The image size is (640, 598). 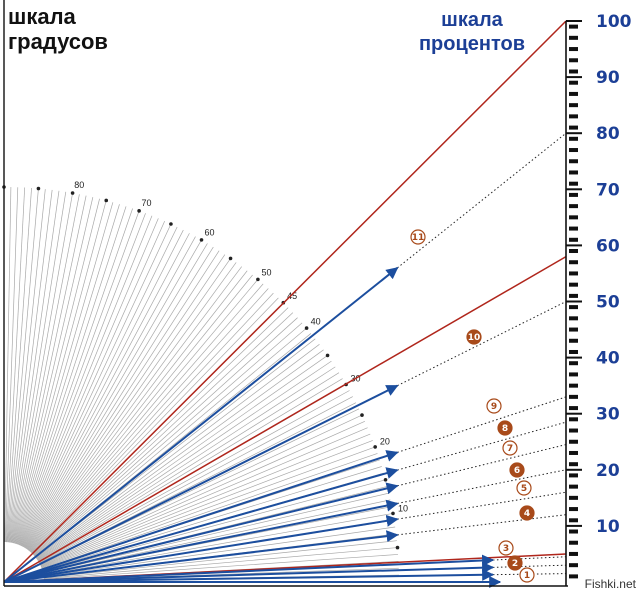 I want to click on degree-scale-title-line2: градусов, so click(x=58, y=41).